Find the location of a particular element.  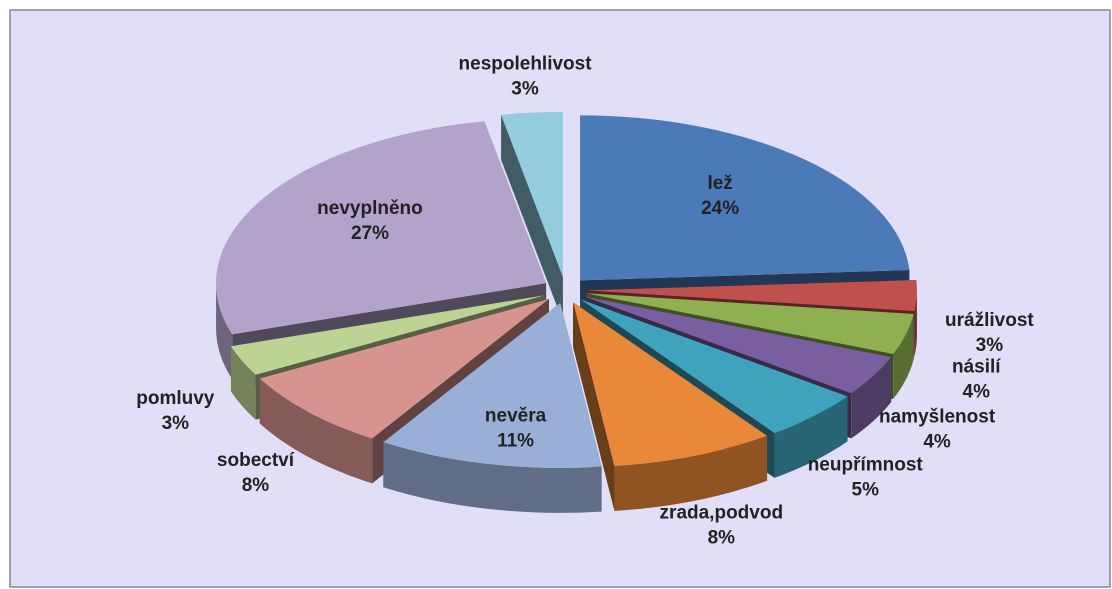

slice-value-label: 27% is located at coordinates (370, 233).